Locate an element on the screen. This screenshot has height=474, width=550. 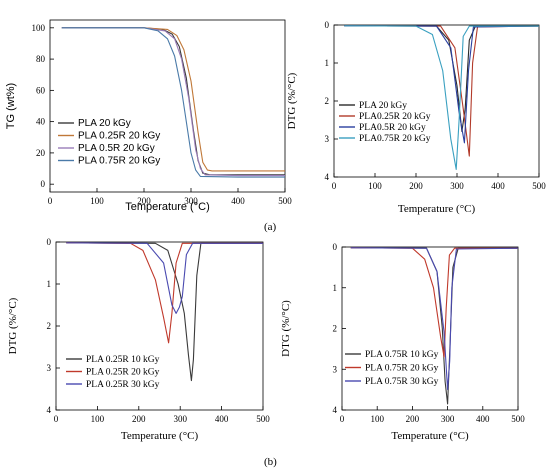
legend-label: PLA 0.25R 10 kGy is located at coordinates (123, 360).